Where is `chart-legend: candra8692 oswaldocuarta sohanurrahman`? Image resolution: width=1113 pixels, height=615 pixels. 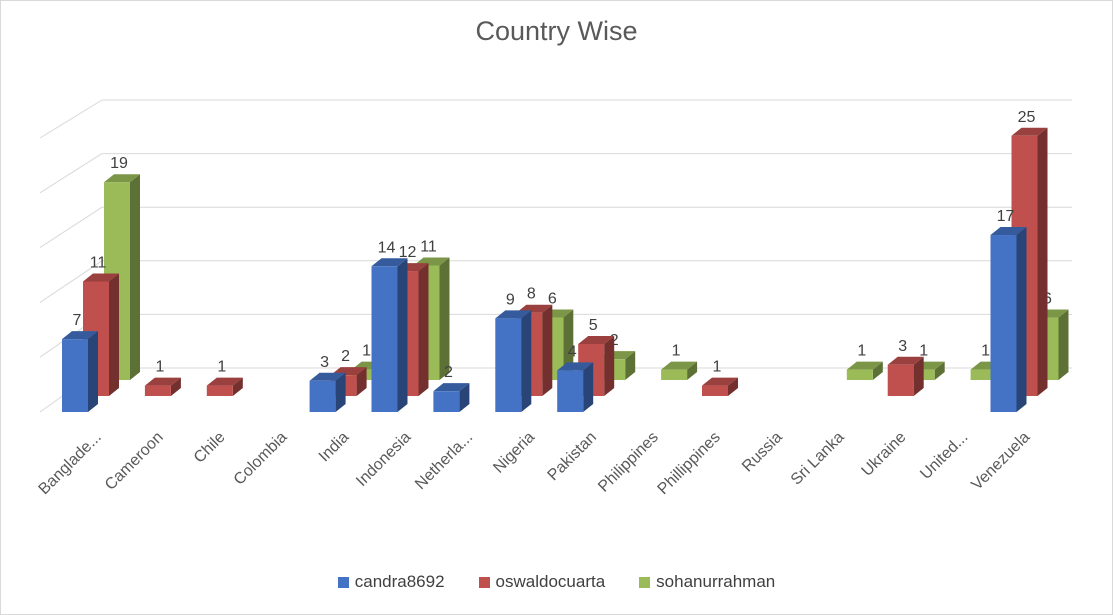
chart-legend: candra8692 oswaldocuarta sohanurrahman is located at coordinates (556, 582).